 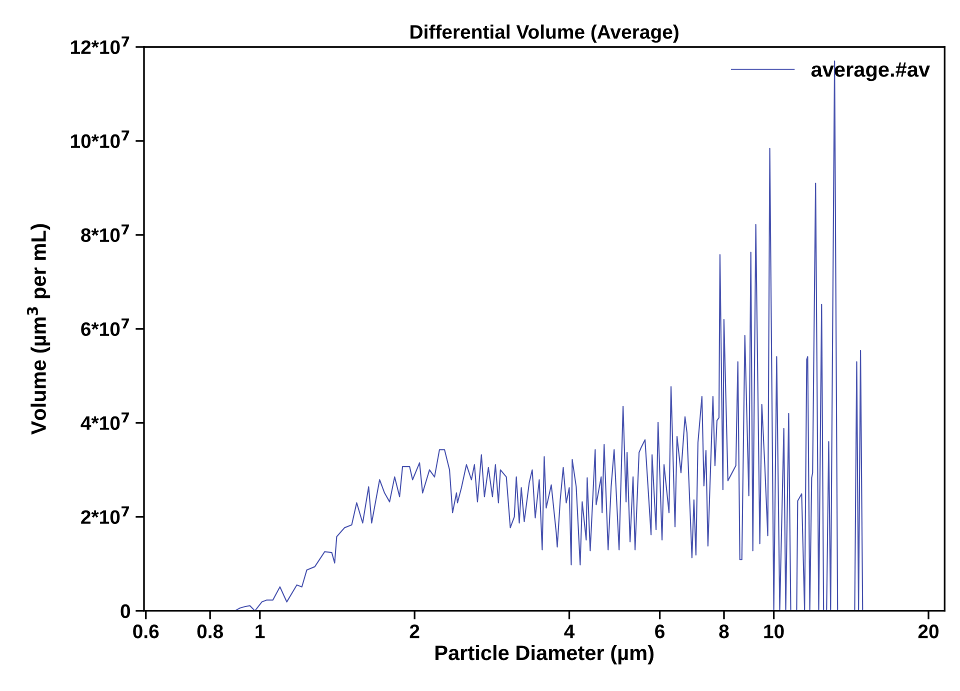 What do you see at coordinates (100, 139) in the screenshot?
I see `y-tick-label: 10*10$^{7}$` at bounding box center [100, 139].